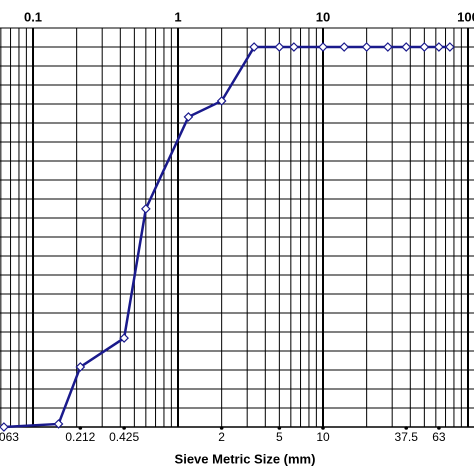 Image resolution: width=474 pixels, height=474 pixels. I want to click on x-tick-label: 37.5, so click(407, 437).